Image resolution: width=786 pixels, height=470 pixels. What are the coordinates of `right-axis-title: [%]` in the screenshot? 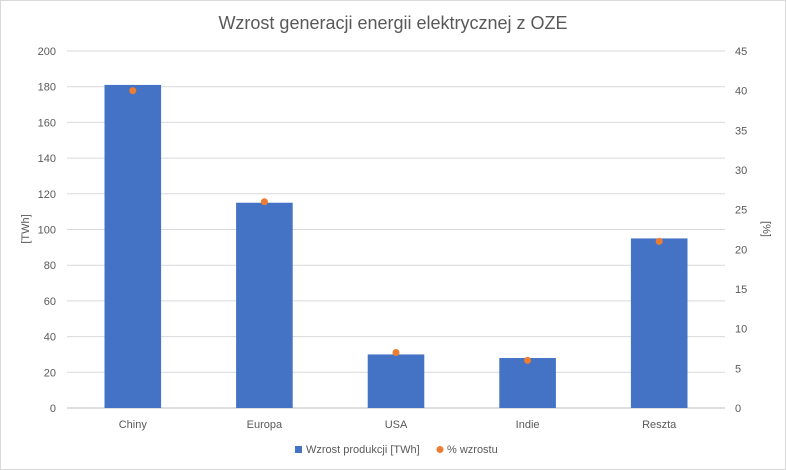 It's located at (766, 229).